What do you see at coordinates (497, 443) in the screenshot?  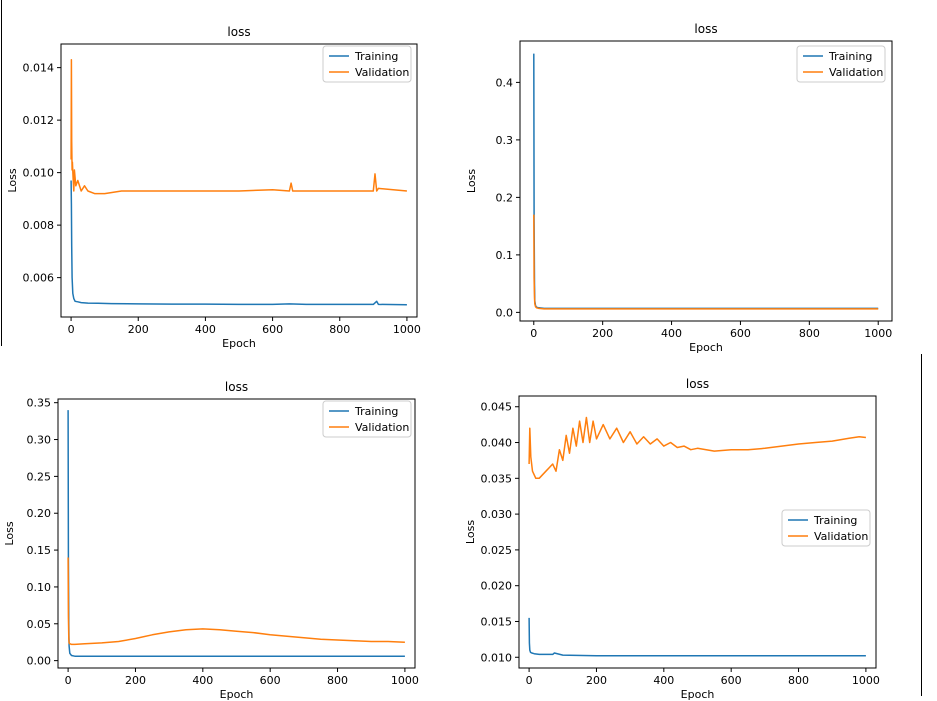 I see `y-tick-label: 0.040` at bounding box center [497, 443].